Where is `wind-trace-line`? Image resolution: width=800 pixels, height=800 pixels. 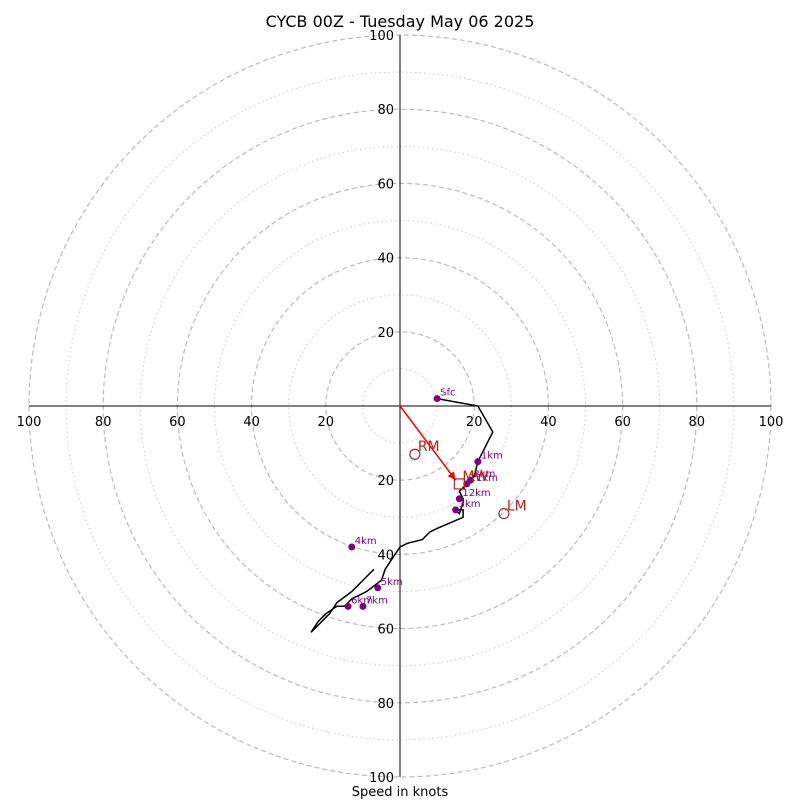 wind-trace-line is located at coordinates (402, 515).